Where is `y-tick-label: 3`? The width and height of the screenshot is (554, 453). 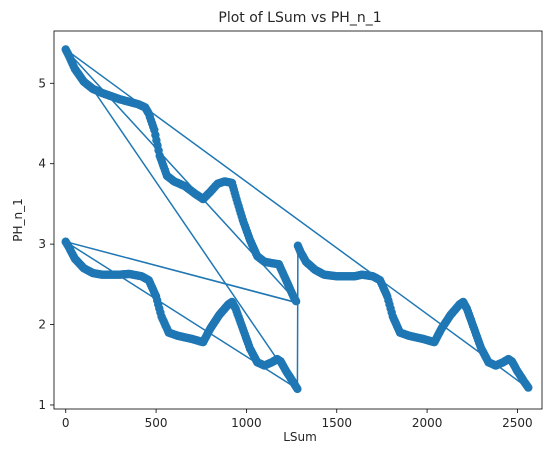
y-tick-label: 3 is located at coordinates (42, 244).